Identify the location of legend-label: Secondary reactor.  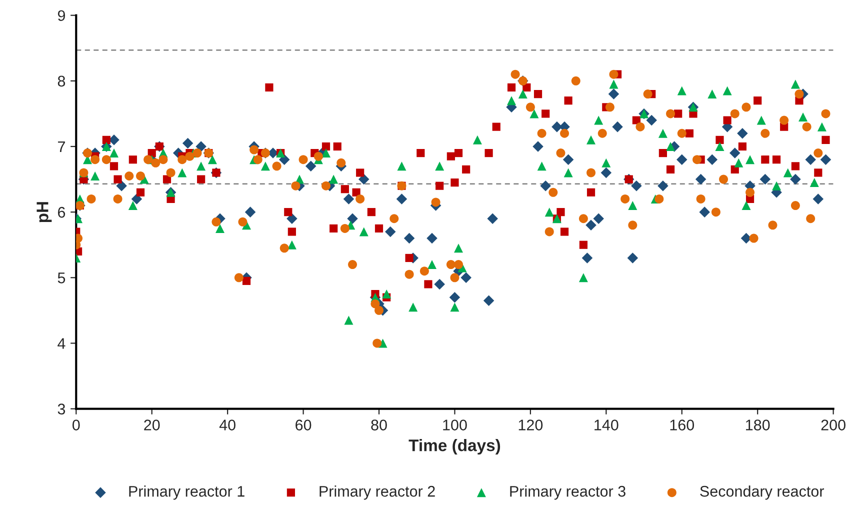
(762, 493).